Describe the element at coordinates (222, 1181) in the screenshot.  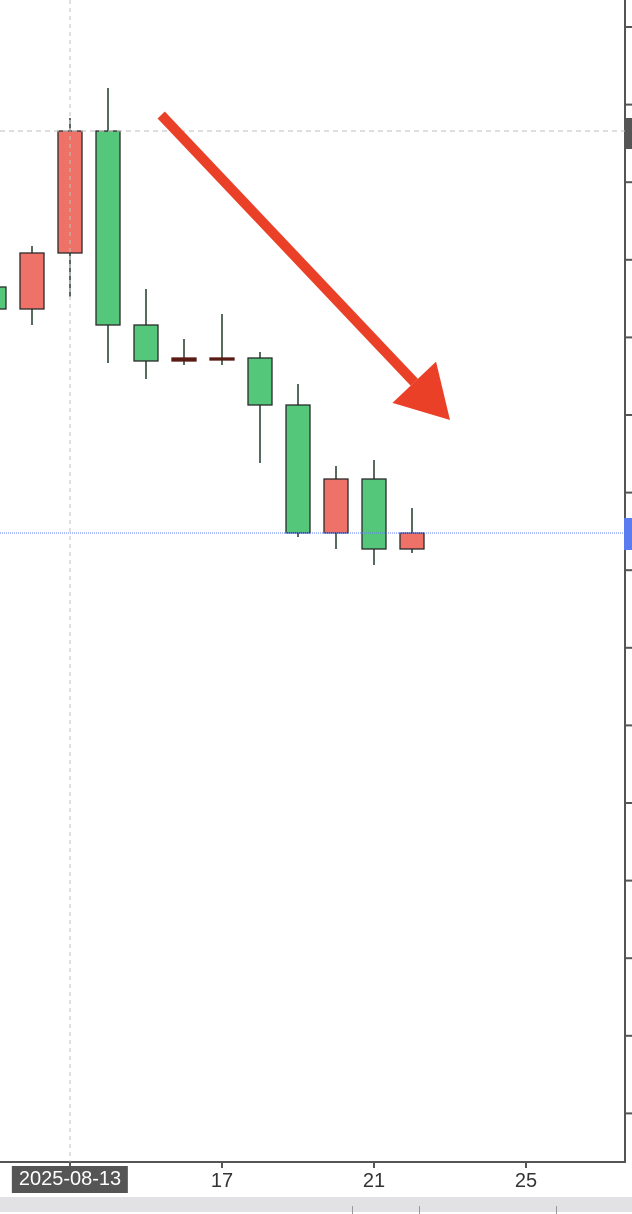
I see `x-tick-label: 17` at that location.